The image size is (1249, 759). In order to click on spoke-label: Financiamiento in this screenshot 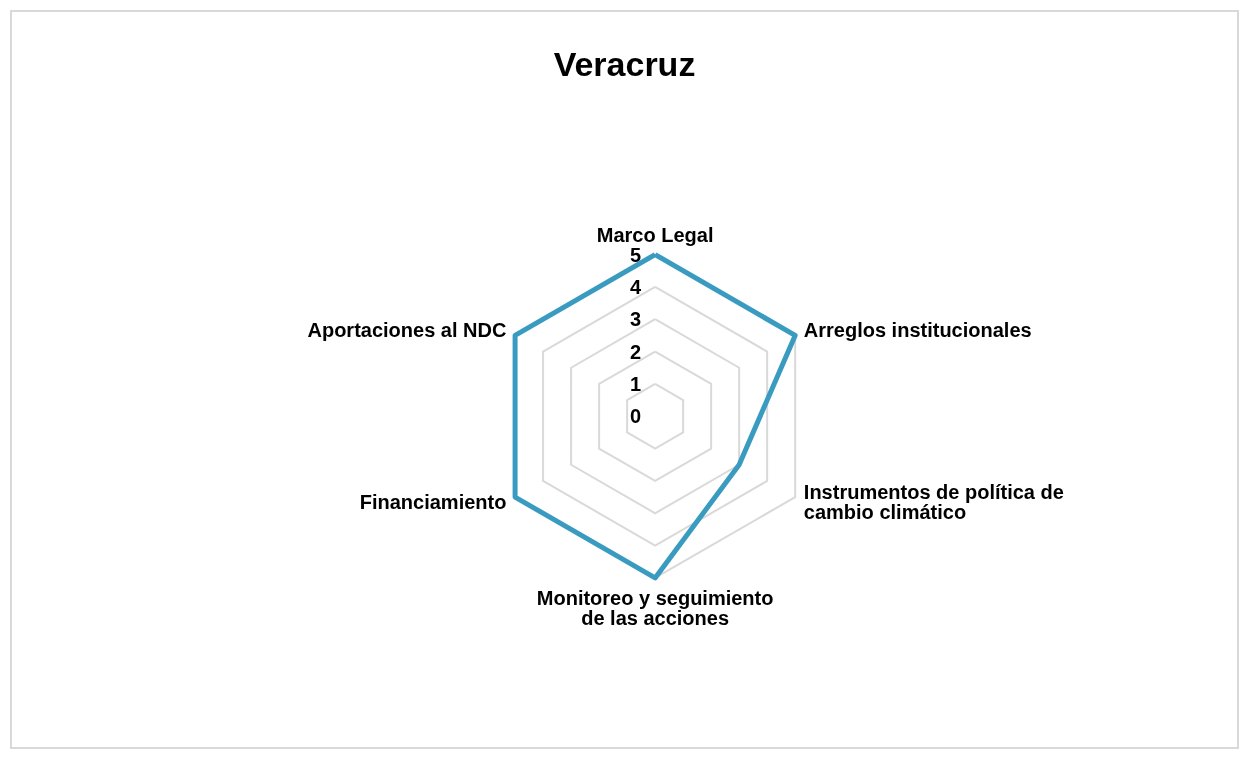, I will do `click(433, 502)`.